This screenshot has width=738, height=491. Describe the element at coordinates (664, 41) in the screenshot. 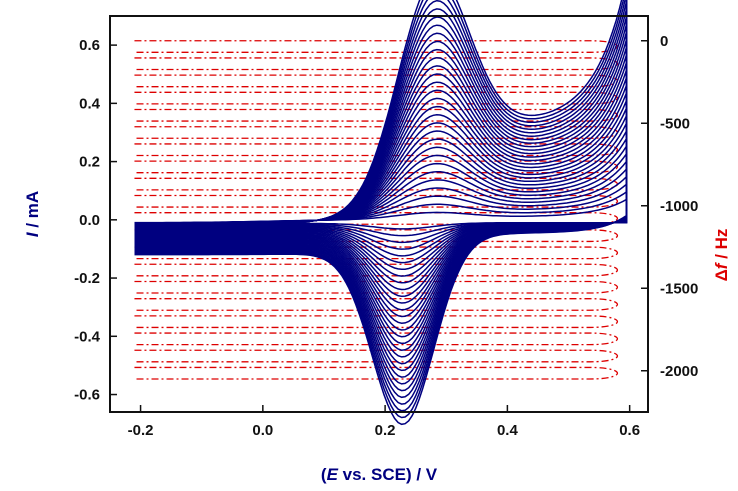

I see `right-y-tick-label: 0` at that location.